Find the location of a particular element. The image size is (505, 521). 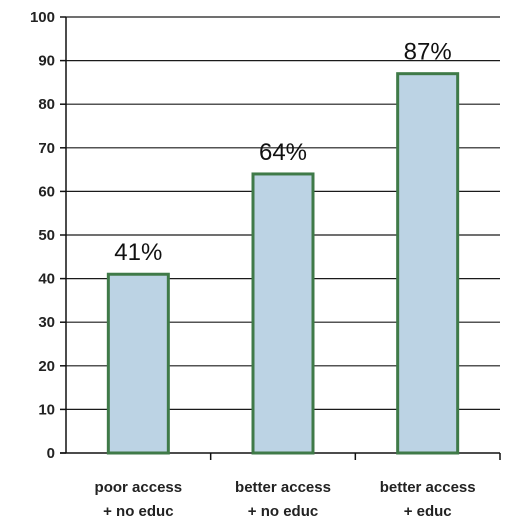

y-tick-label: 70 is located at coordinates (46, 148).